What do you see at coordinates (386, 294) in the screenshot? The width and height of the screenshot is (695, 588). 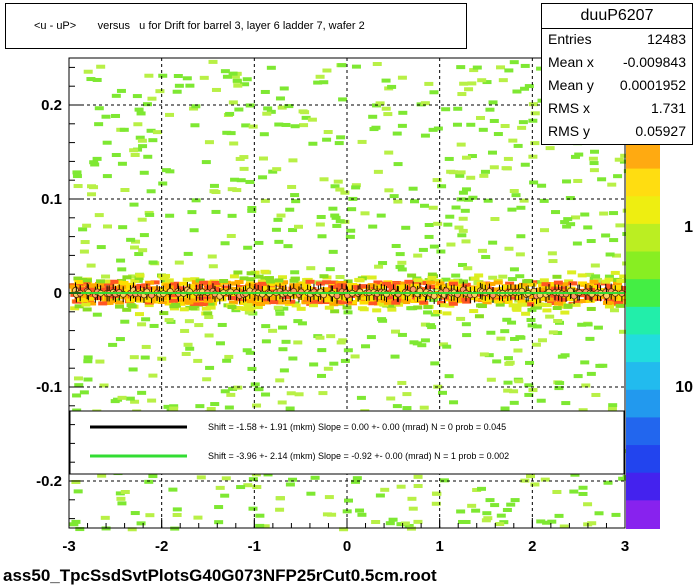 I see `profile-point` at bounding box center [386, 294].